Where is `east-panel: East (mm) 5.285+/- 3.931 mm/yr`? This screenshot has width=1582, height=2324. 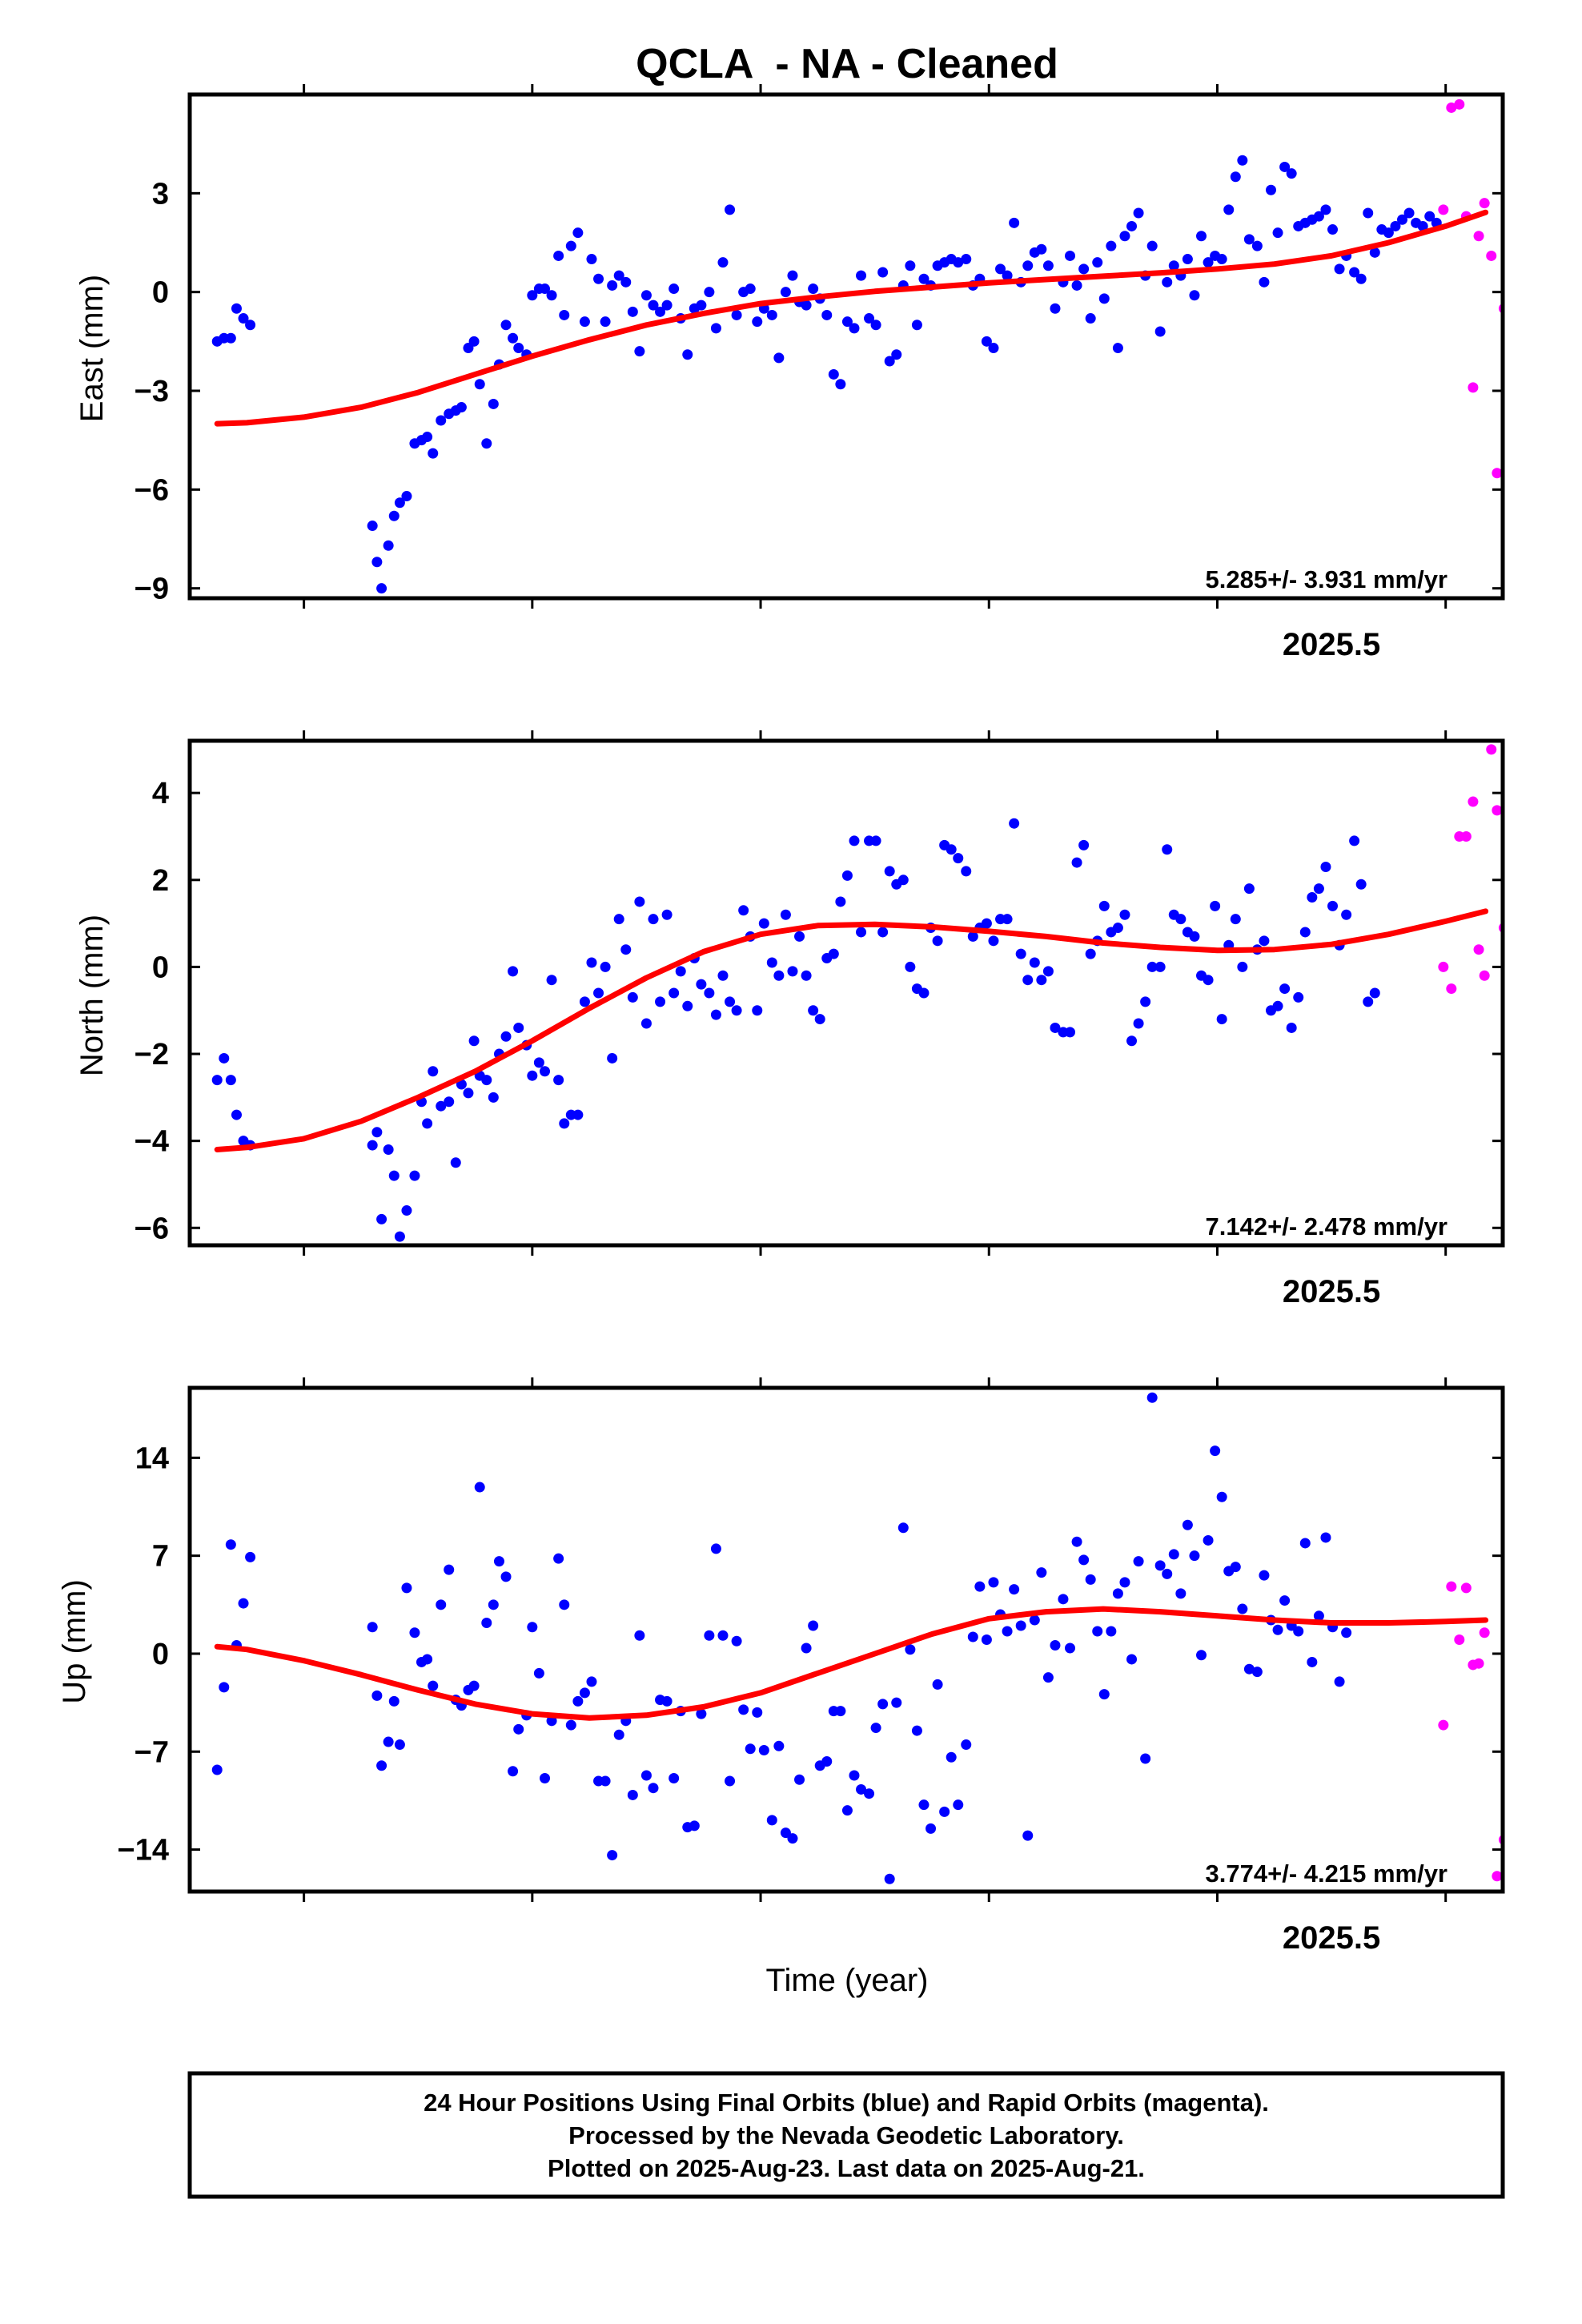 east-panel: East (mm) 5.285+/- 3.931 mm/yr is located at coordinates (760, 434).